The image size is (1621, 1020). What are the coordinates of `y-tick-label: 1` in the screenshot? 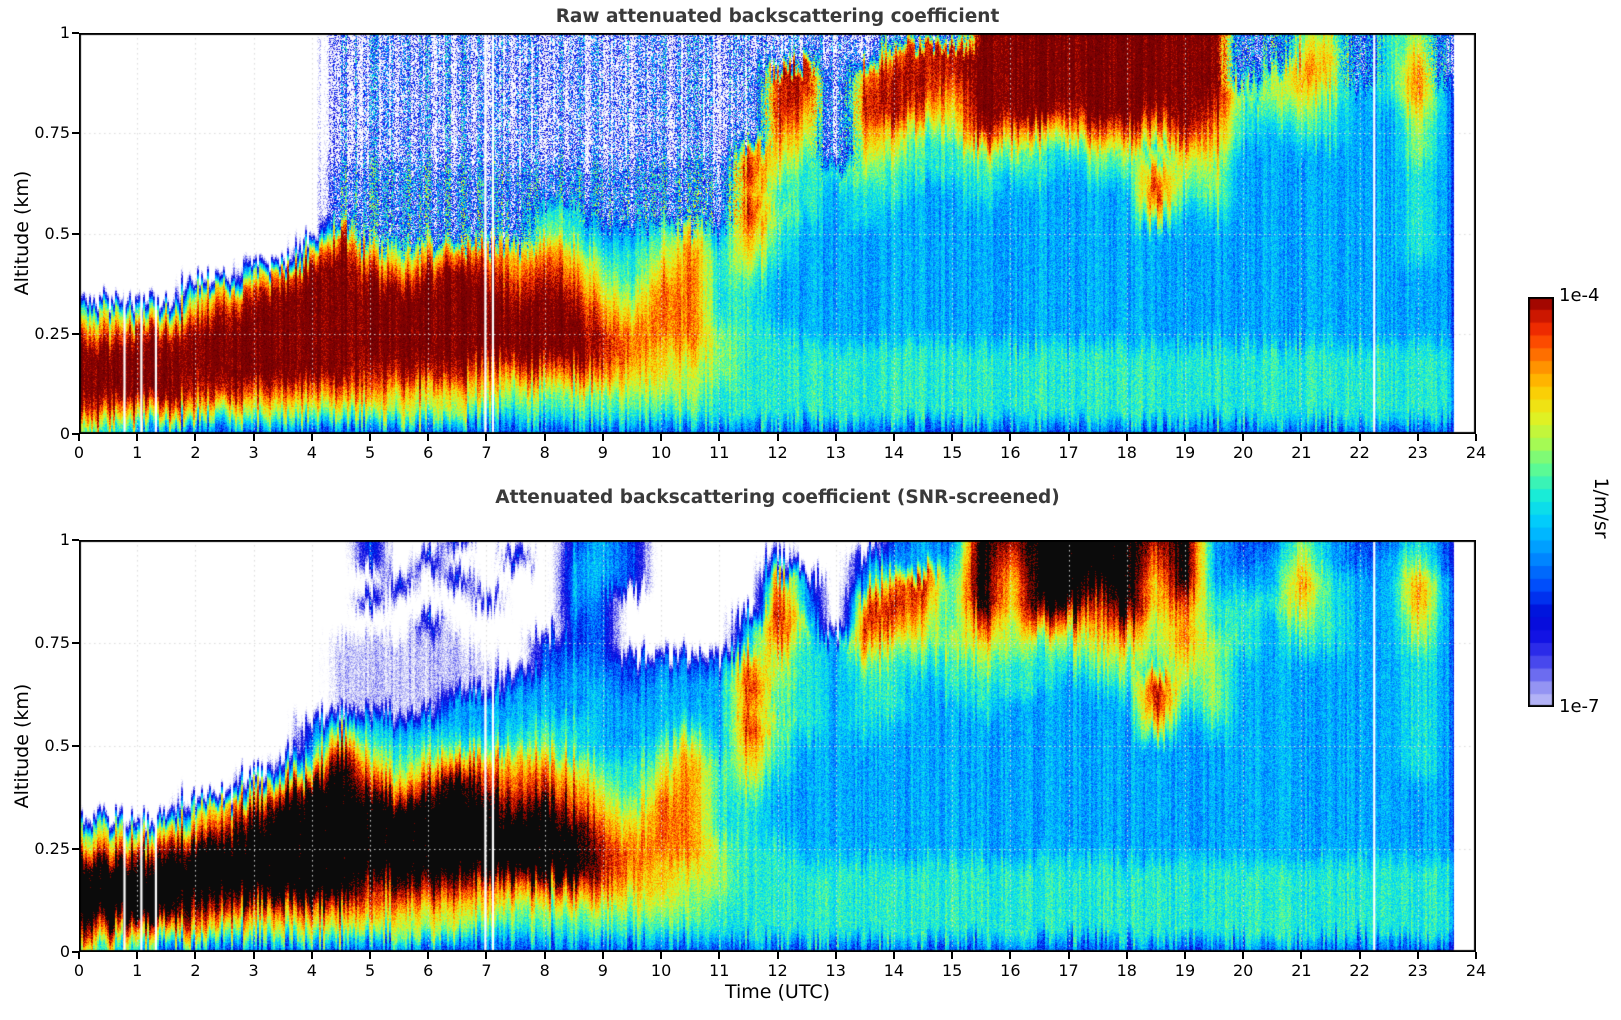 It's located at (64, 32).